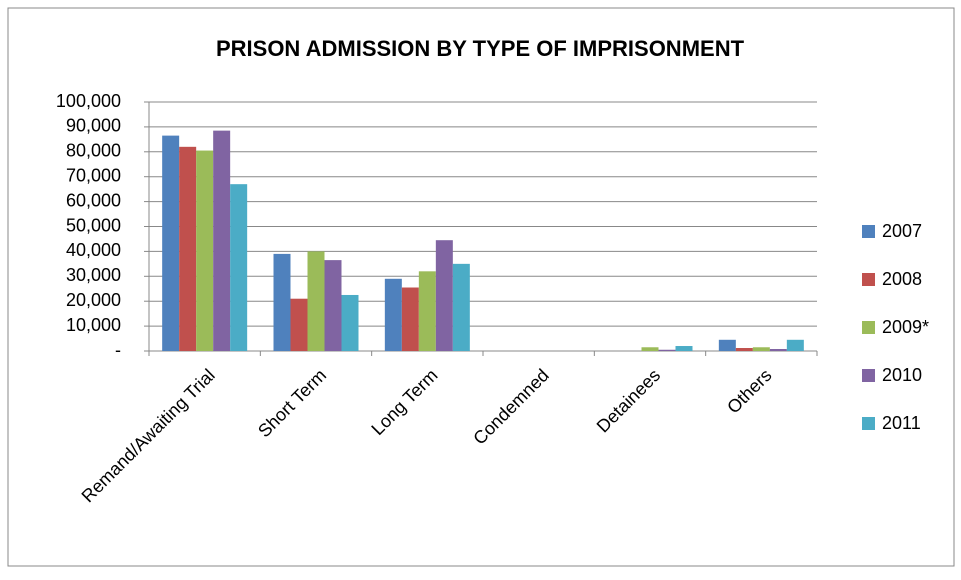  What do you see at coordinates (93, 300) in the screenshot?
I see `y-tick-label: 20,000` at bounding box center [93, 300].